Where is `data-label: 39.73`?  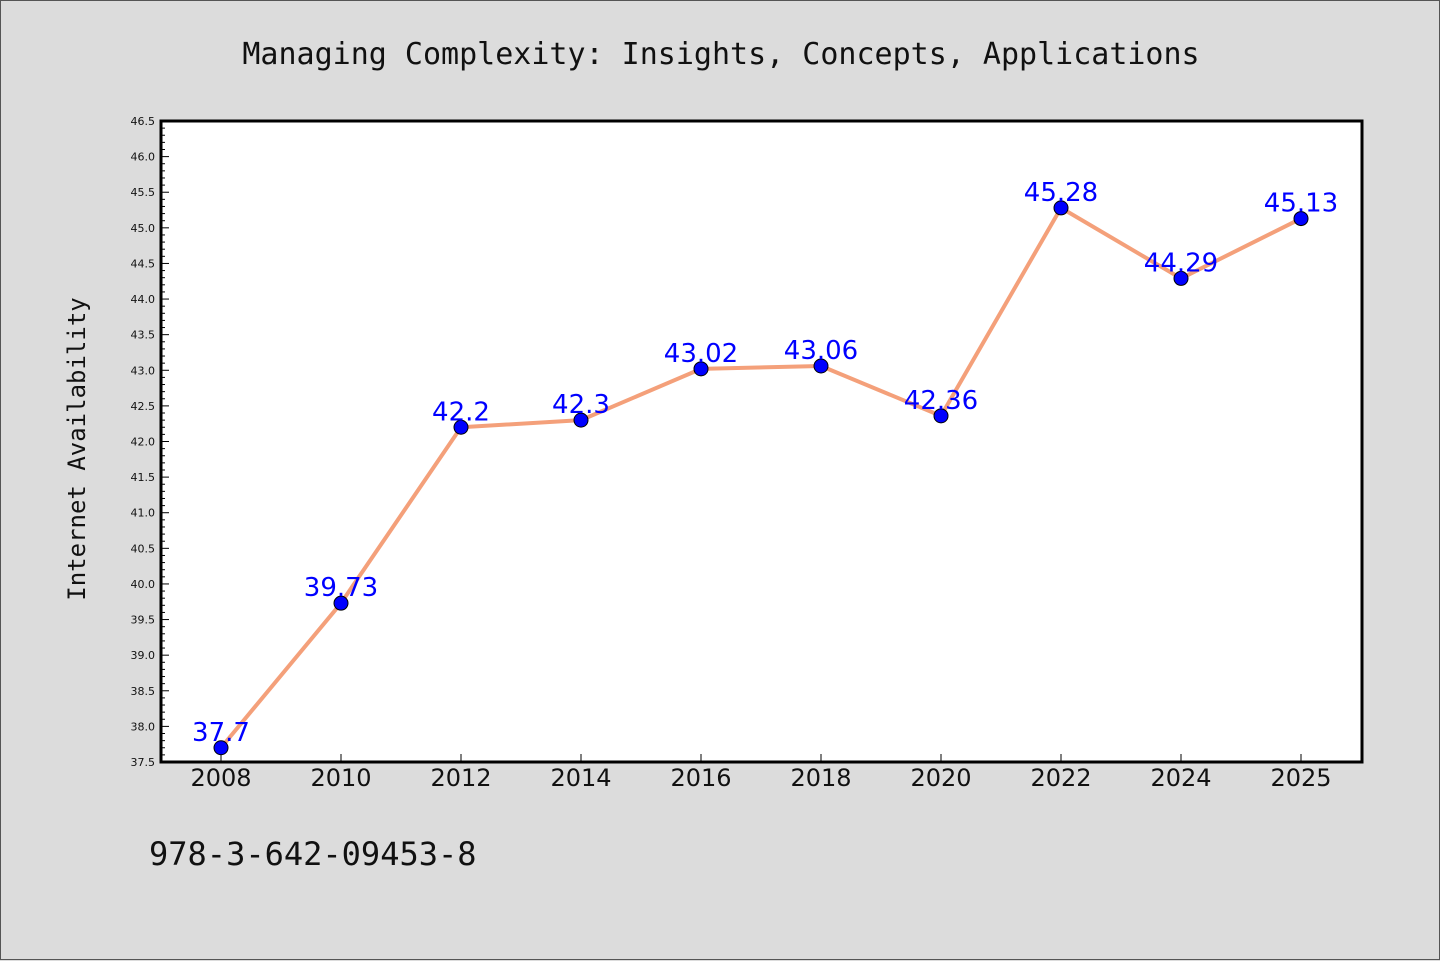
data-label: 39.73 is located at coordinates (341, 588).